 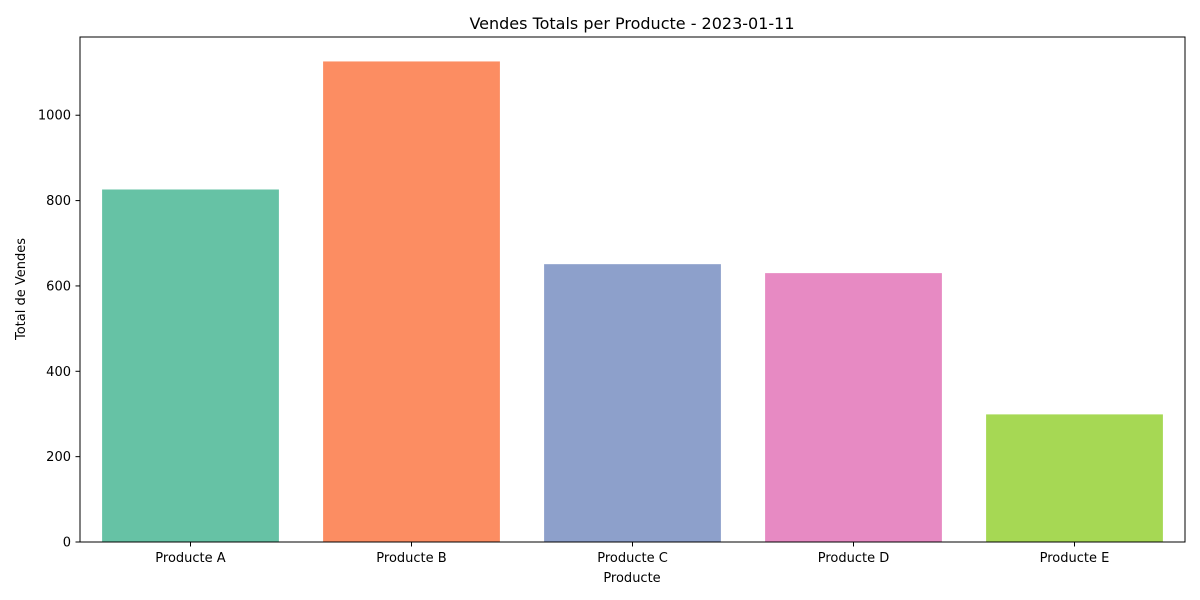 What do you see at coordinates (411, 301) in the screenshot?
I see `bar-producte-b` at bounding box center [411, 301].